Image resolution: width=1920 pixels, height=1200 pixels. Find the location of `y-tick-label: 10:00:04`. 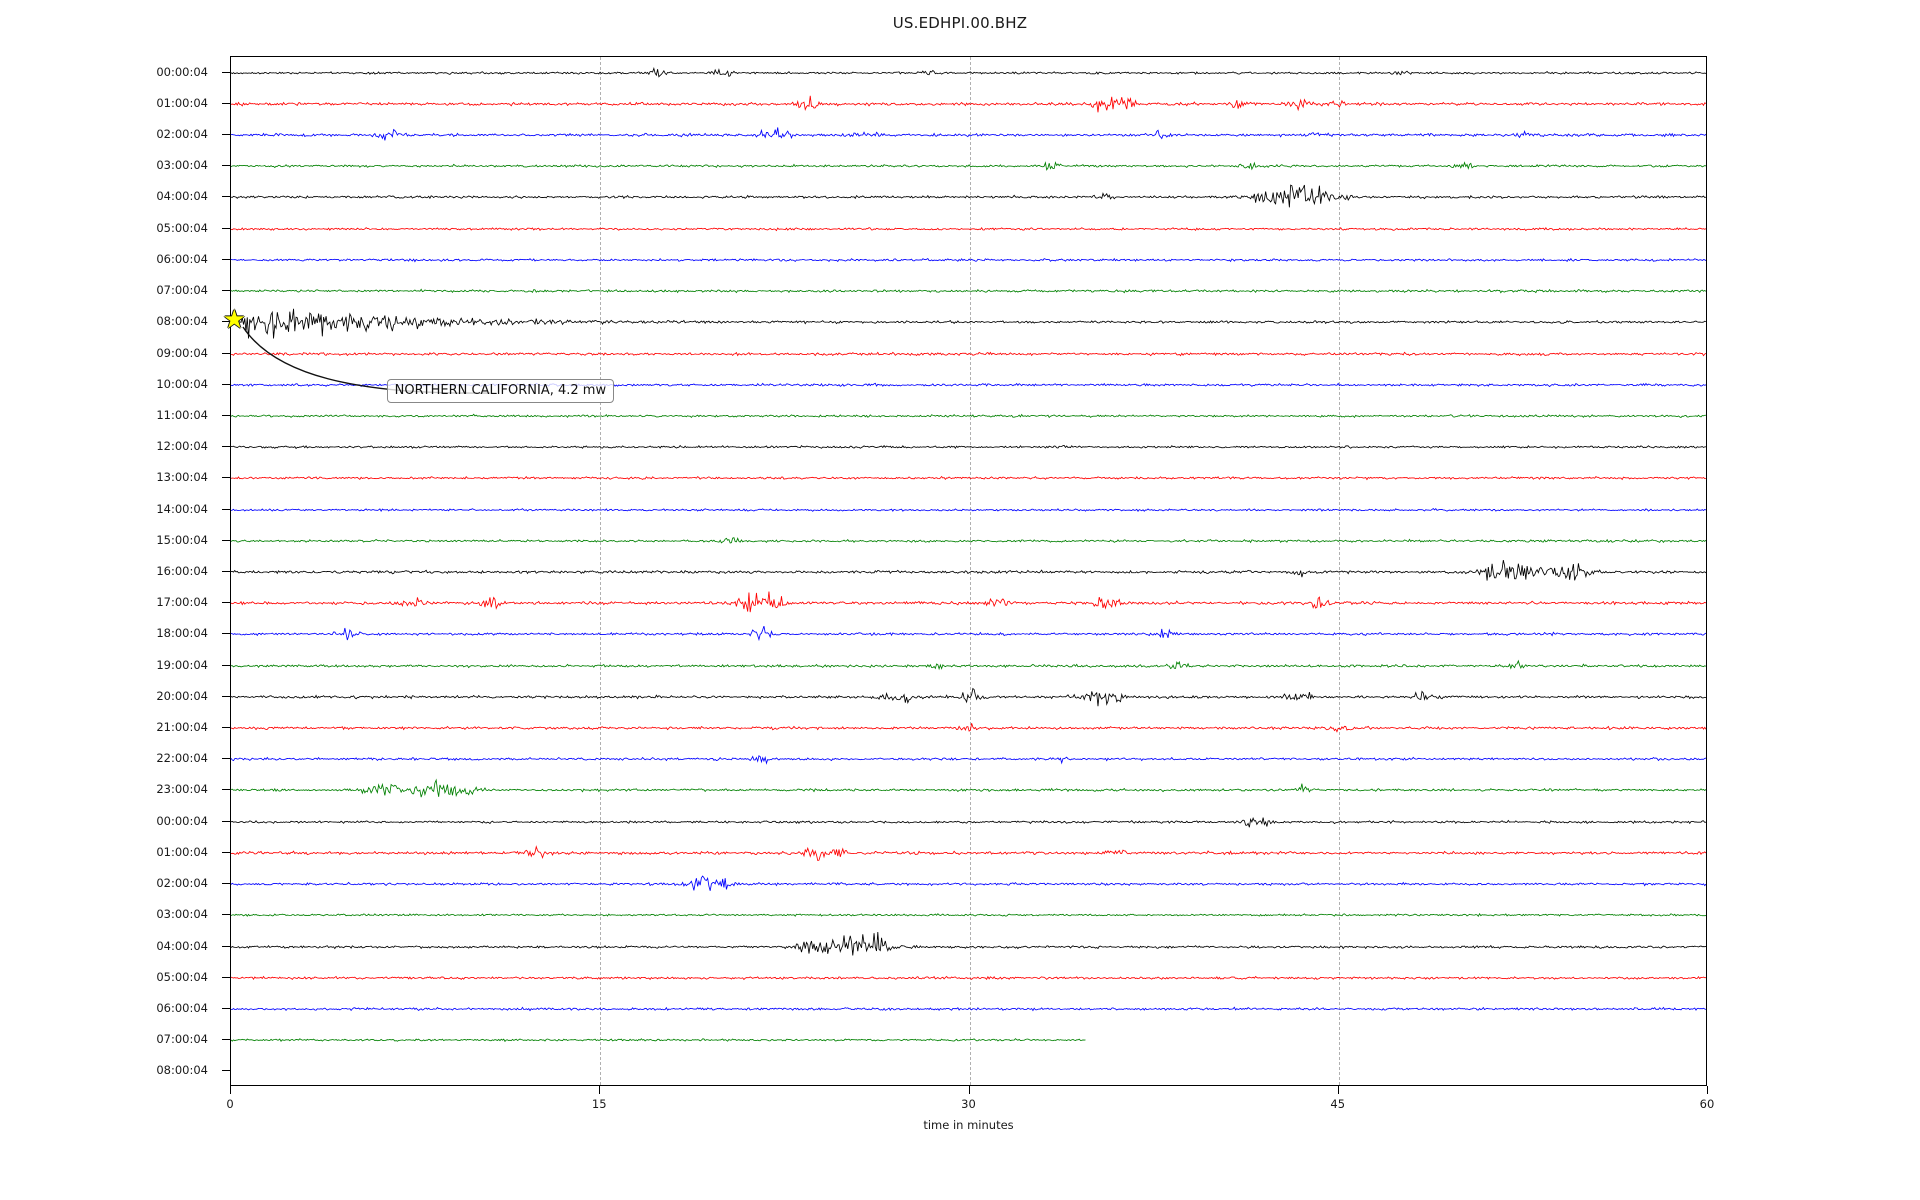

y-tick-label: 10:00:04 is located at coordinates (182, 383).